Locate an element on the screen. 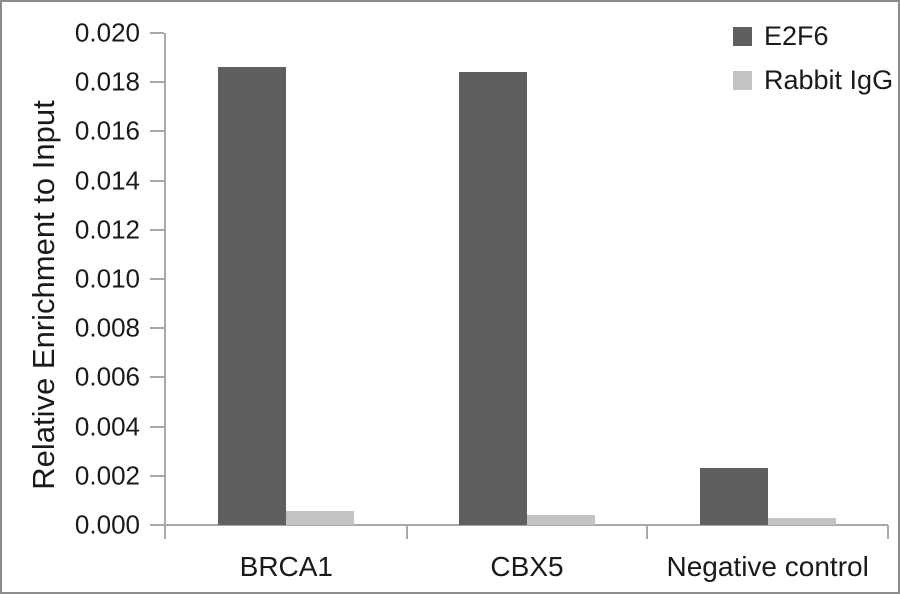 The image size is (900, 594). y-tick-label: 0.016 is located at coordinates (107, 130).